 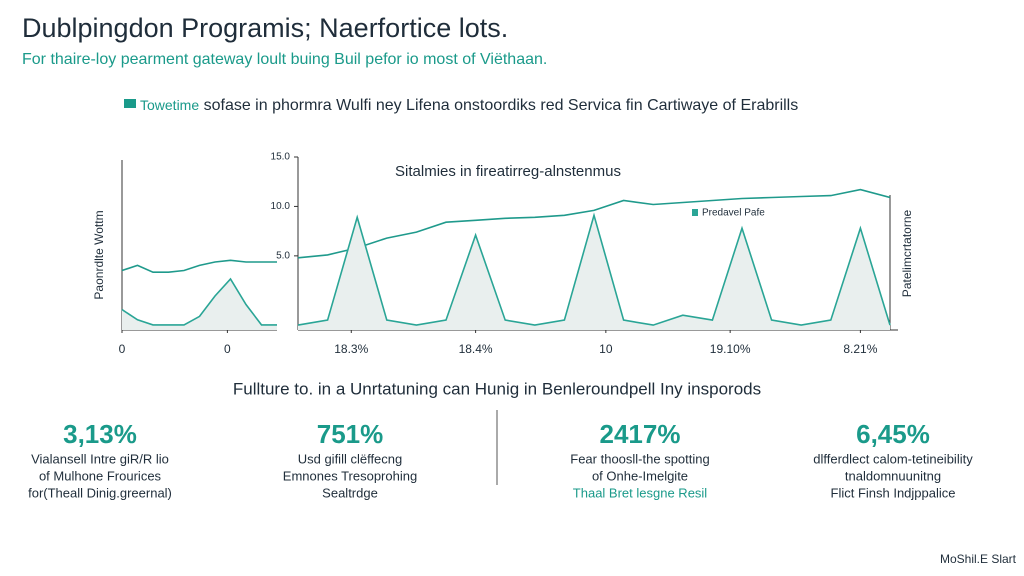 I want to click on y-axis-label: Patelimcrtatorne, so click(x=907, y=253).